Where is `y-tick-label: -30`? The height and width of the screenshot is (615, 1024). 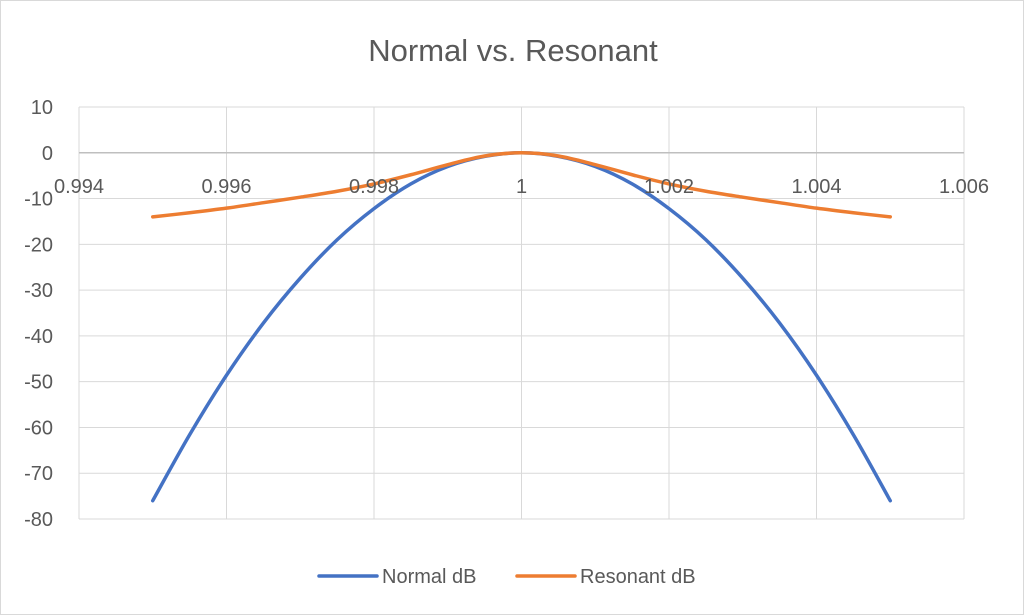 y-tick-label: -30 is located at coordinates (38, 291).